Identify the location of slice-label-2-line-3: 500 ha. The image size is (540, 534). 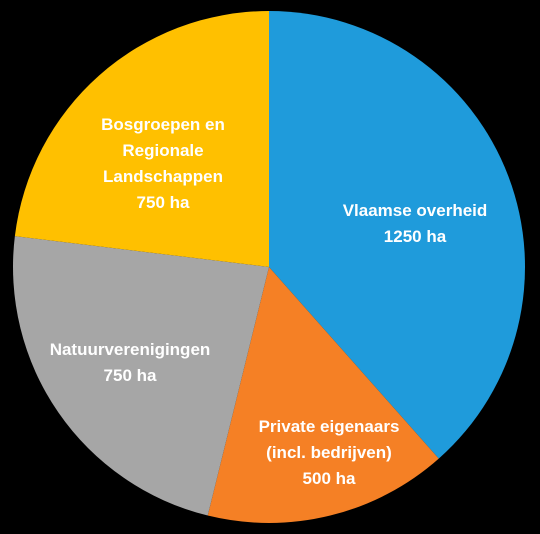
(329, 478).